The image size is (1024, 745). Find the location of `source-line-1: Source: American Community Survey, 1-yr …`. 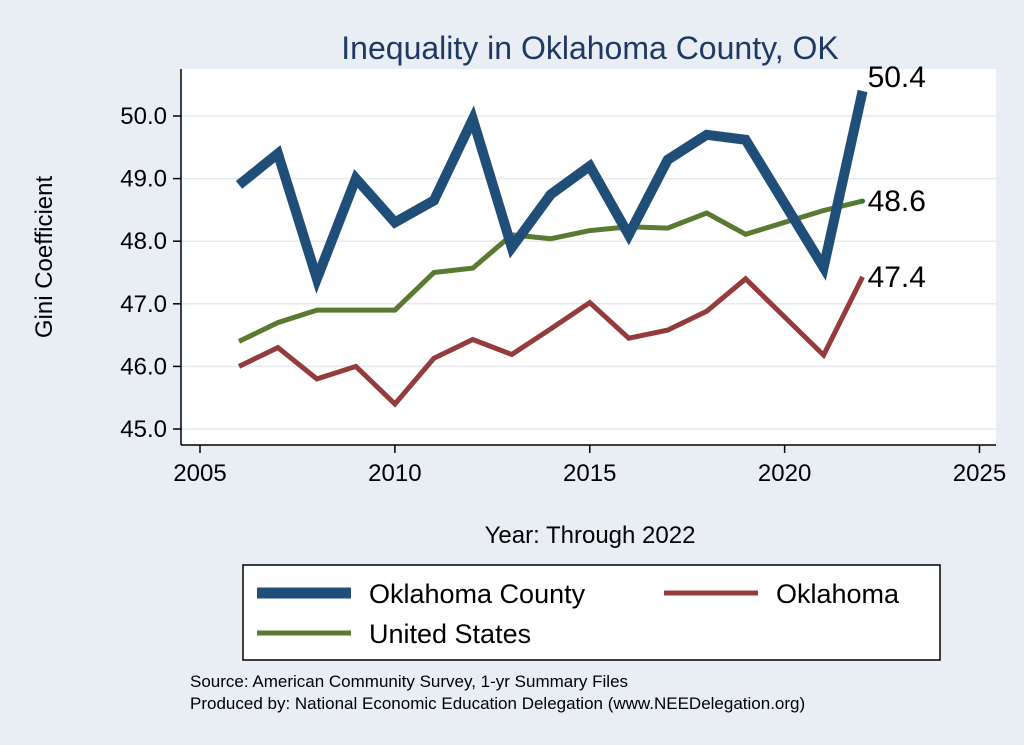

source-line-1: Source: American Community Survey, 1-yr … is located at coordinates (409, 681).